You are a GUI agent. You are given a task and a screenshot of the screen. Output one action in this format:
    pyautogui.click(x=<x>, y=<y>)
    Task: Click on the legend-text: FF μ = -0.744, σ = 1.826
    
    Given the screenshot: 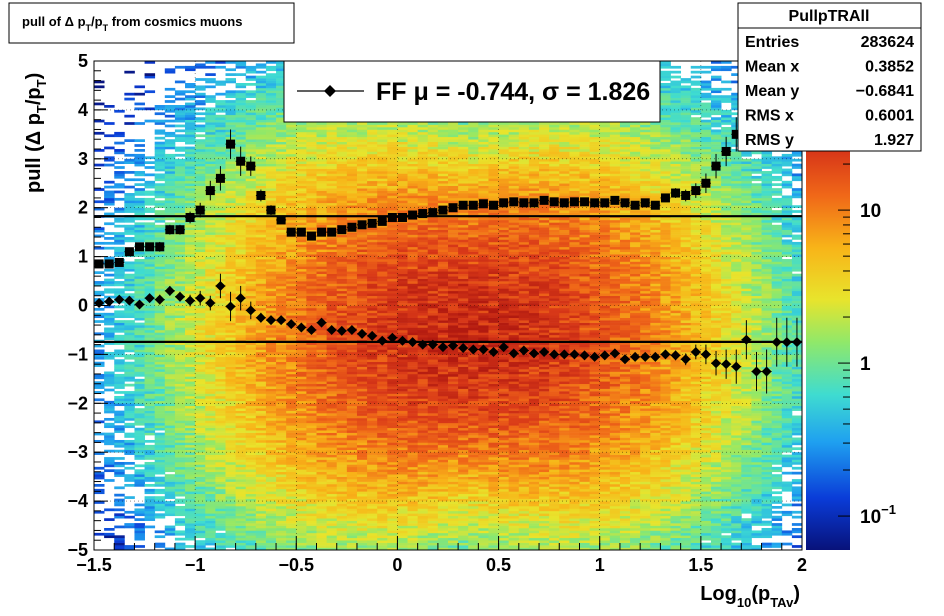 What is the action you would take?
    pyautogui.click(x=513, y=92)
    